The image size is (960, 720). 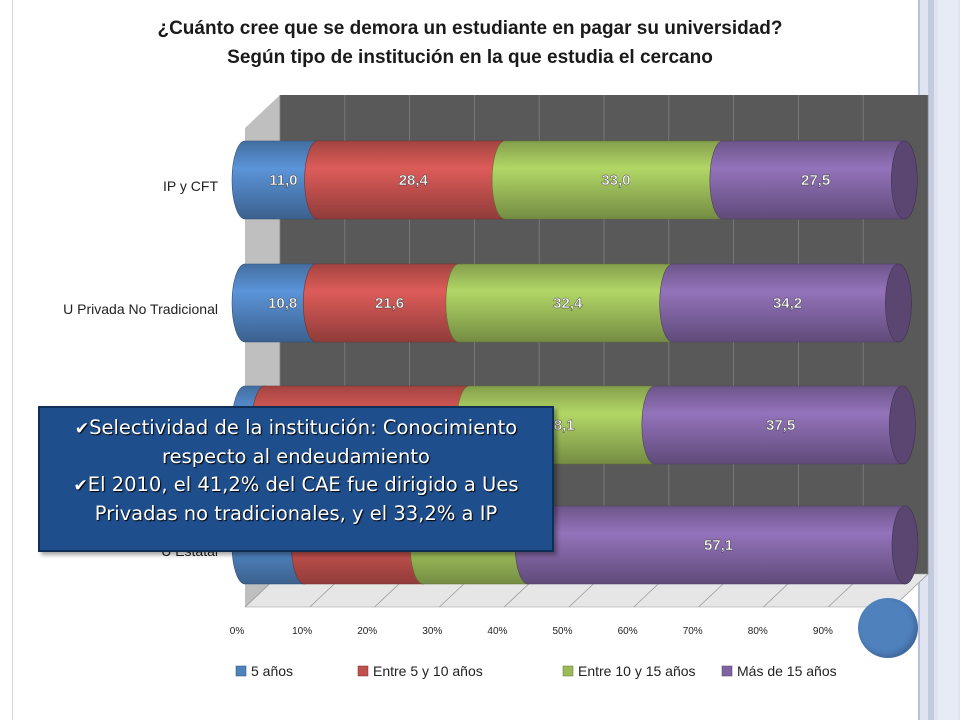 I want to click on data-label: 37,5, so click(x=780, y=425).